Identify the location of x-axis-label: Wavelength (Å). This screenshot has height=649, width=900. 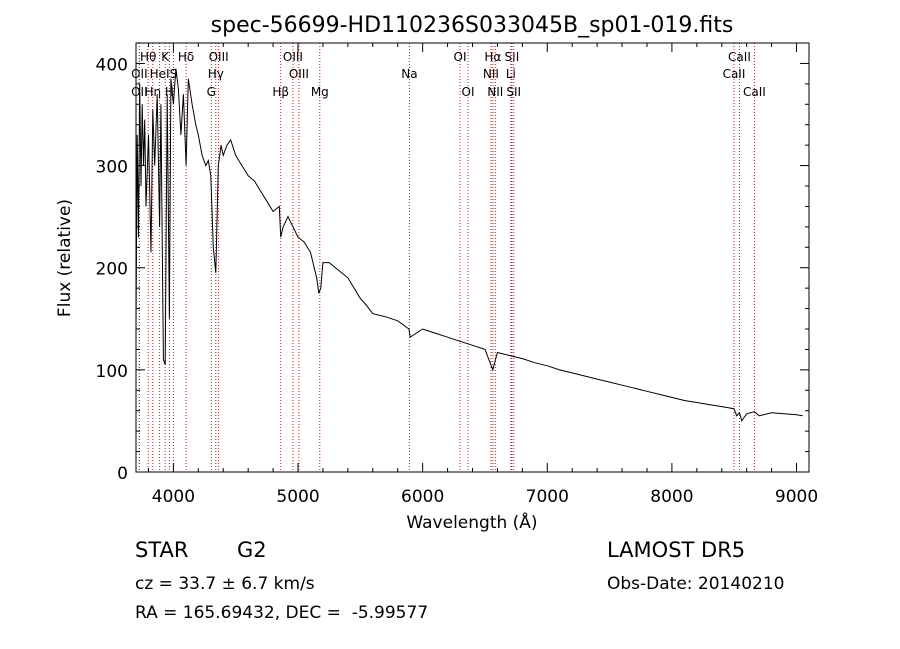
(471, 522).